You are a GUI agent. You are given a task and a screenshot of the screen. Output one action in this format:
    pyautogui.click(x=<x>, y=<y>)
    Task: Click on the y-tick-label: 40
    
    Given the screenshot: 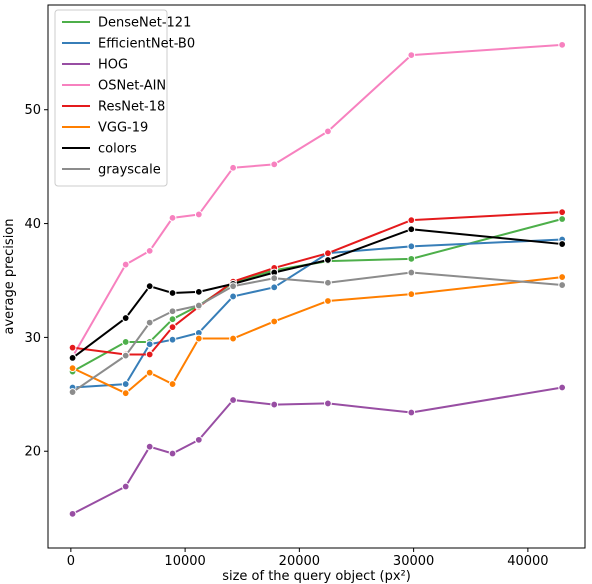 What is the action you would take?
    pyautogui.click(x=32, y=224)
    